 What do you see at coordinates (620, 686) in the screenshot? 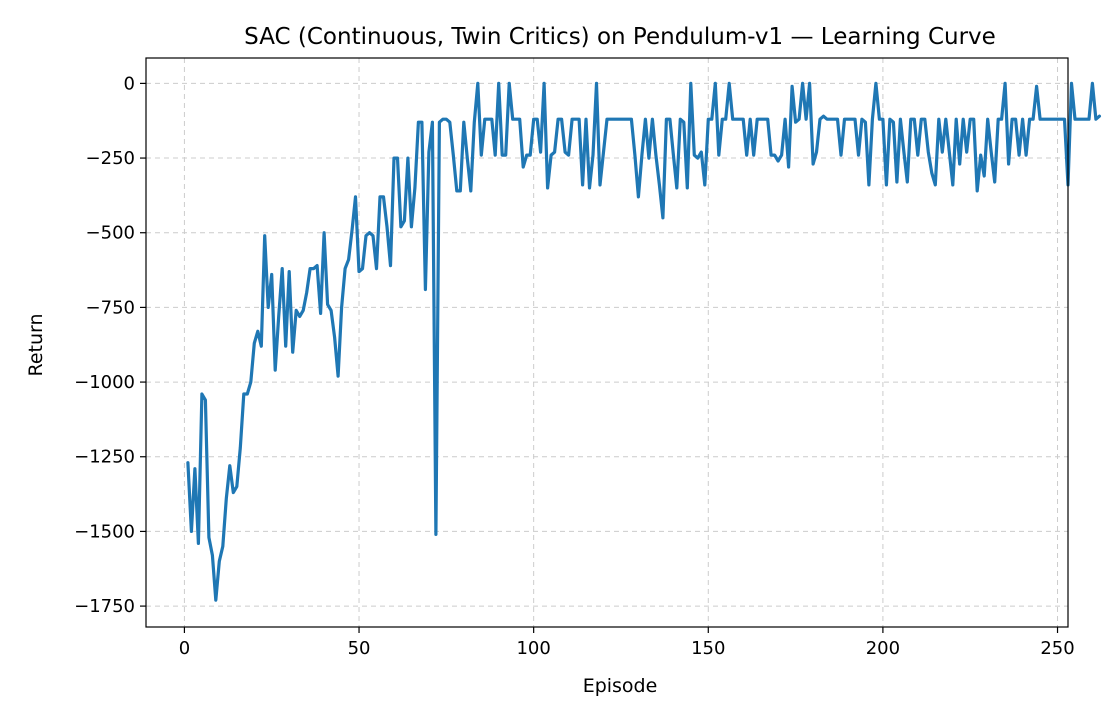
I see `x-axis-label: Episode` at bounding box center [620, 686].